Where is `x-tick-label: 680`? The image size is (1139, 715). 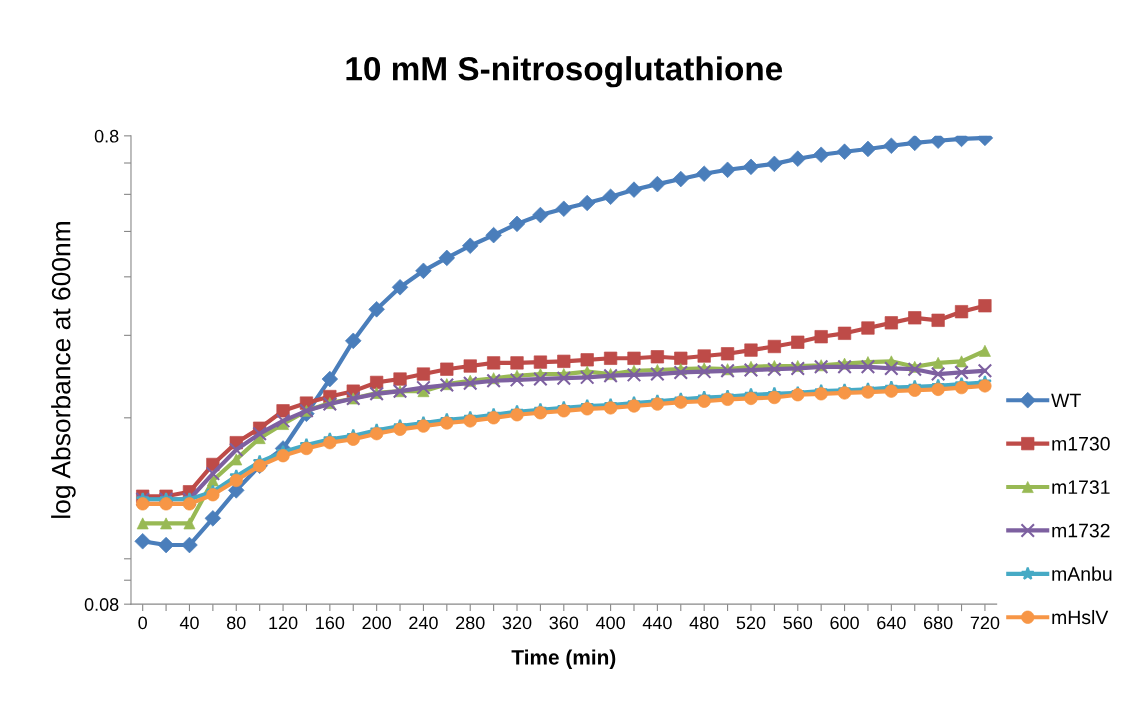 x-tick-label: 680 is located at coordinates (938, 623).